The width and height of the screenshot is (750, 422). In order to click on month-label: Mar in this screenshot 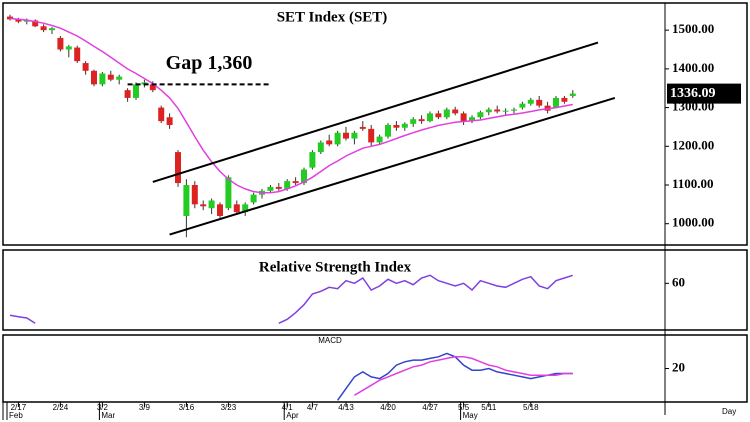, I will do `click(108, 415)`.